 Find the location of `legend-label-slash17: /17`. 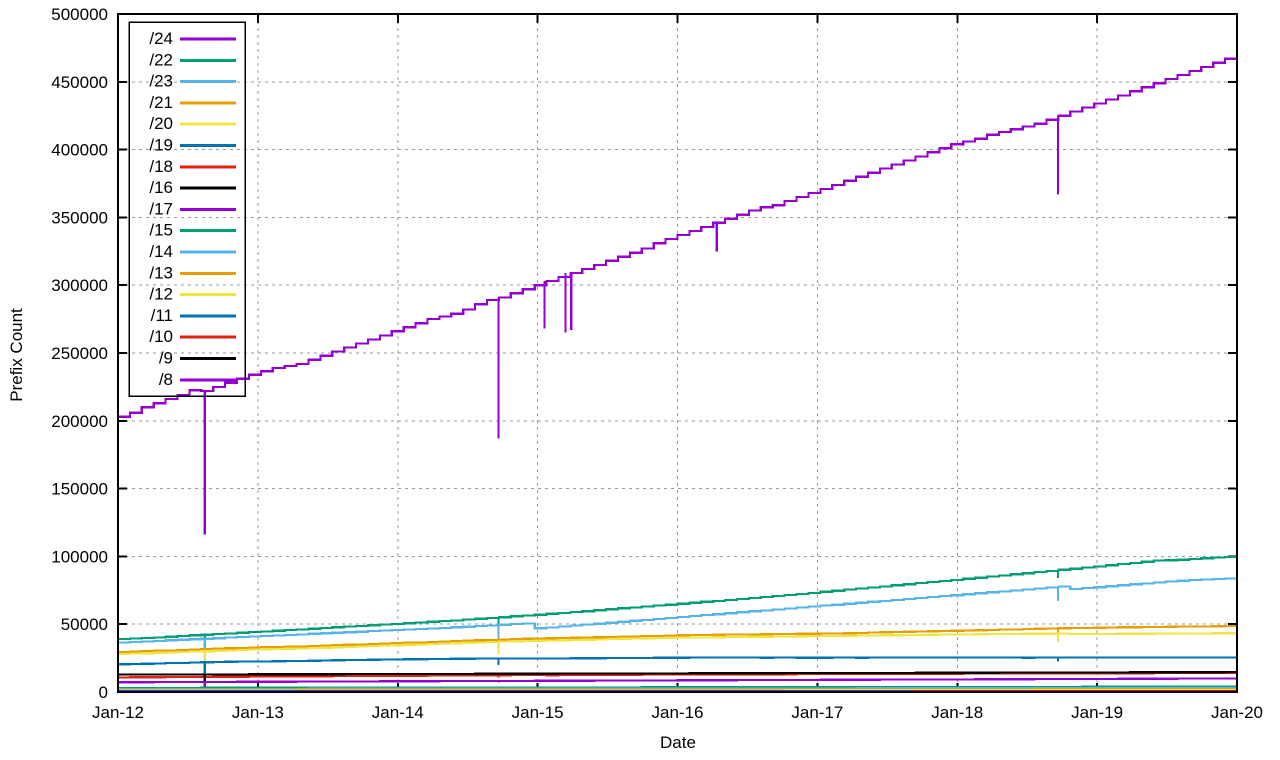

legend-label-slash17: /17 is located at coordinates (161, 208).